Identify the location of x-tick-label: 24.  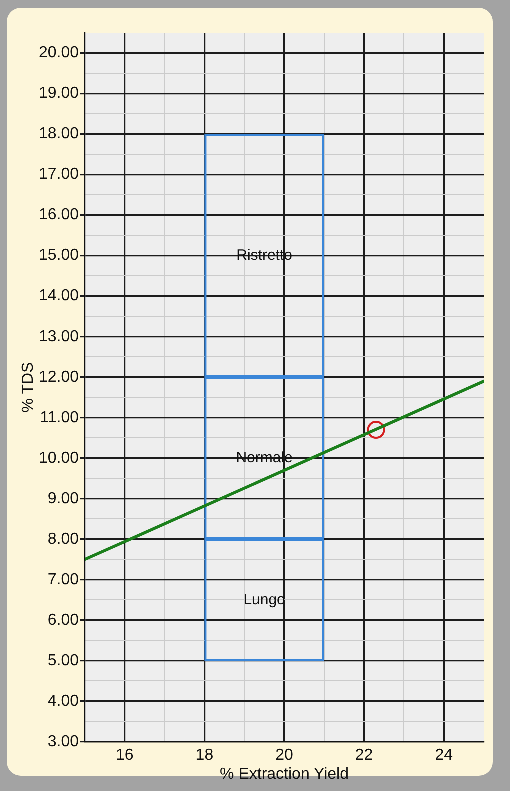
(444, 755).